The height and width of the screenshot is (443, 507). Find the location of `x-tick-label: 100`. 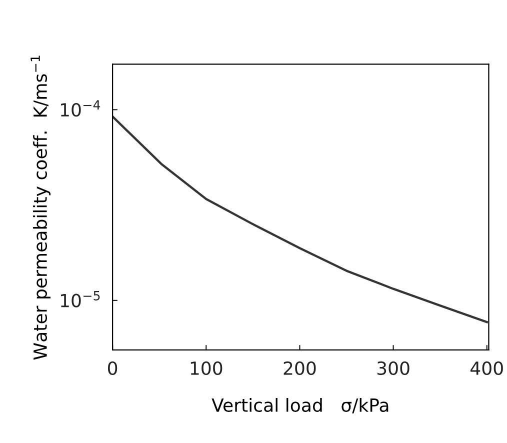

x-tick-label: 100 is located at coordinates (206, 368).